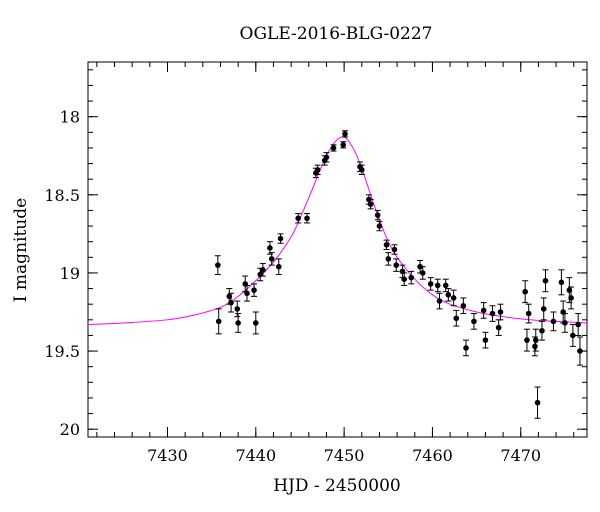  Describe the element at coordinates (336, 34) in the screenshot. I see `chart-title: OGLE-2016-BLG-0227` at that location.